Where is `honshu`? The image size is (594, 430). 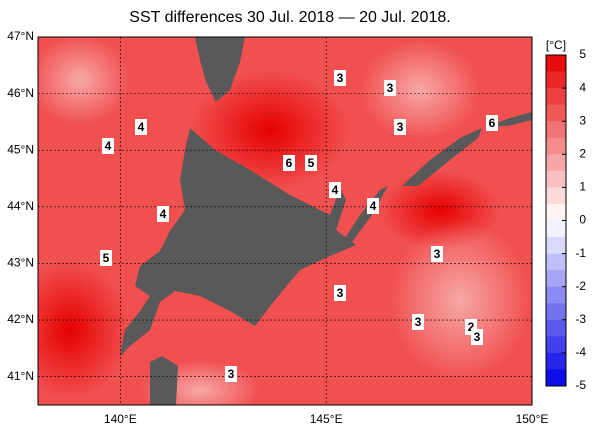
honshu is located at coordinates (164, 380).